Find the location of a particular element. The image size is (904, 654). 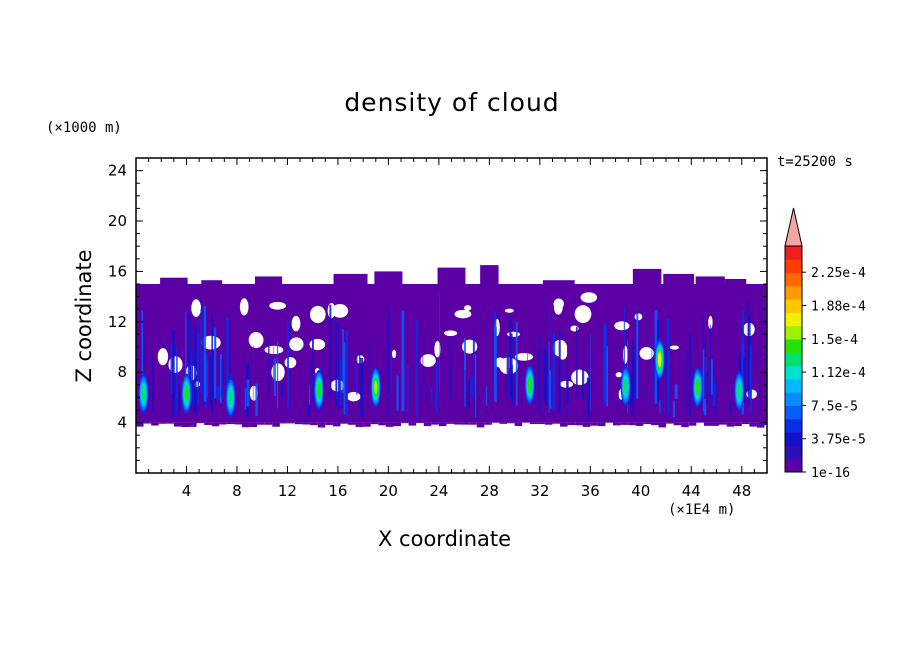

x-tick-label: 24 is located at coordinates (438, 491).